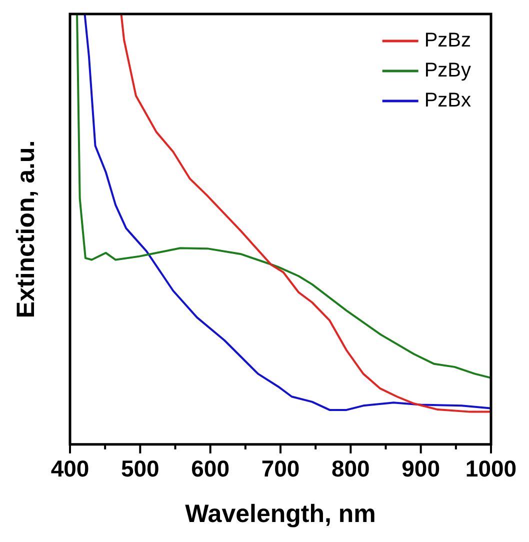 The width and height of the screenshot is (529, 542). Describe the element at coordinates (210, 469) in the screenshot. I see `x-tick-label: 600` at that location.